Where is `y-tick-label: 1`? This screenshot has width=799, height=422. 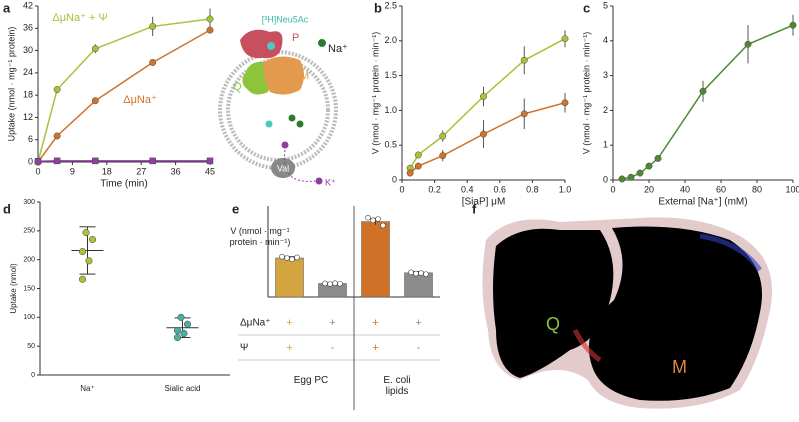 y-tick-label: 1 is located at coordinates (605, 145).